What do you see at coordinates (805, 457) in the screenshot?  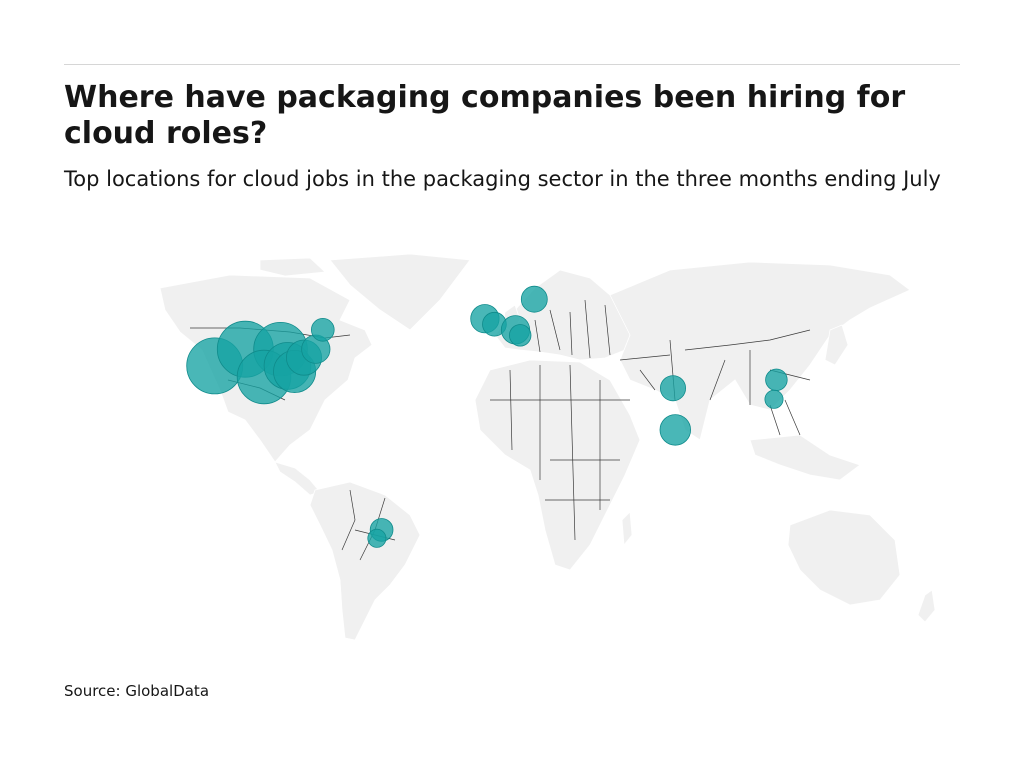 I see `land-southeast-asia` at bounding box center [805, 457].